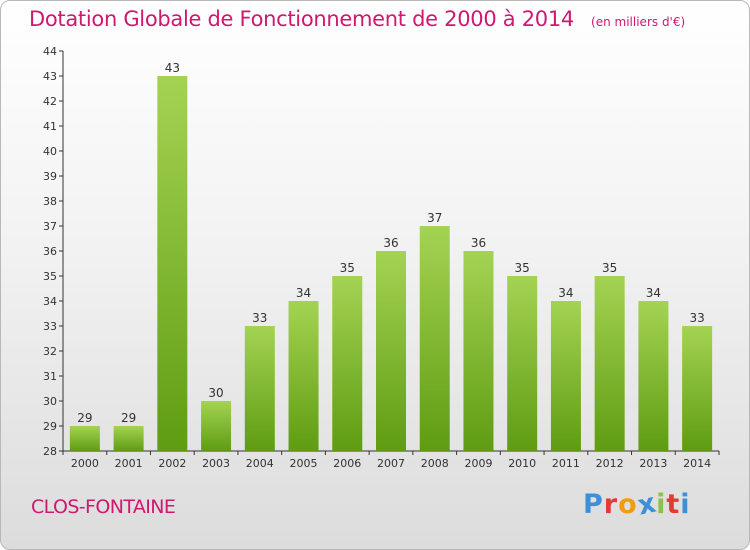  I want to click on bar-2008, so click(434, 338).